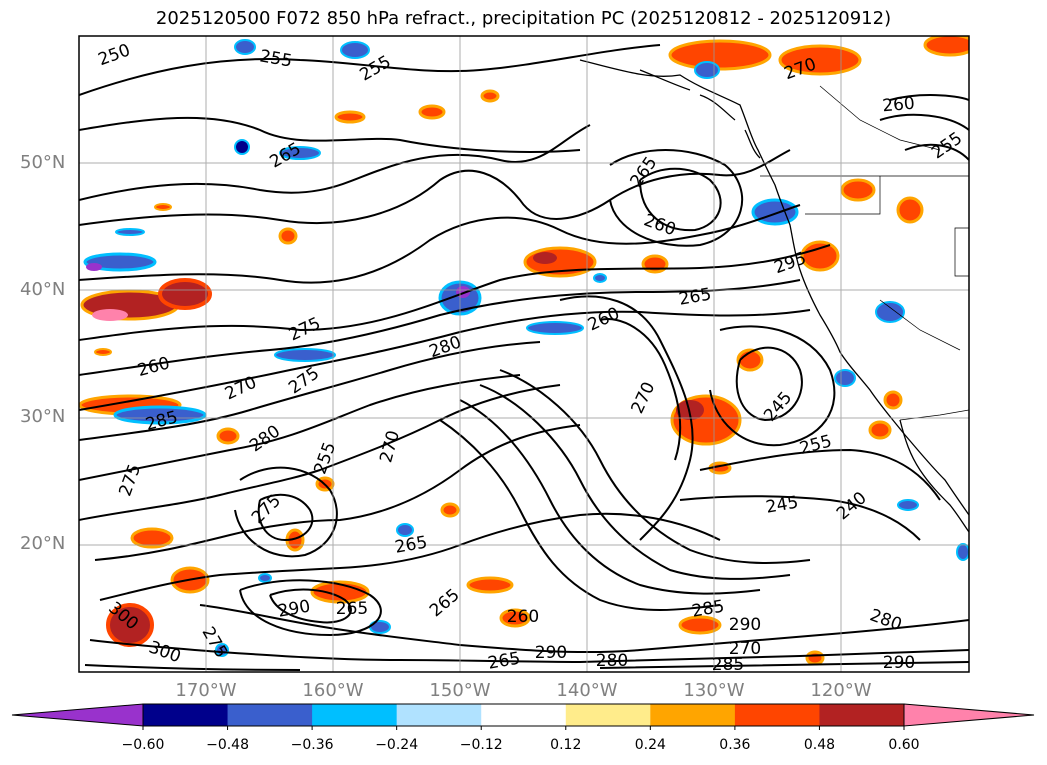  What do you see at coordinates (143, 745) in the screenshot?
I see `colorbar-tick-label: −0.60` at bounding box center [143, 745].